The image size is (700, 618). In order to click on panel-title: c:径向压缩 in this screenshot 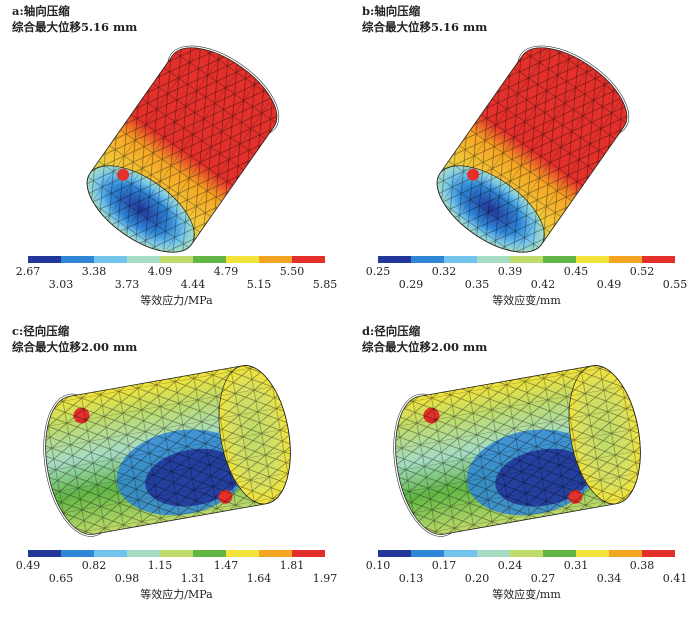, I will do `click(41, 331)`.